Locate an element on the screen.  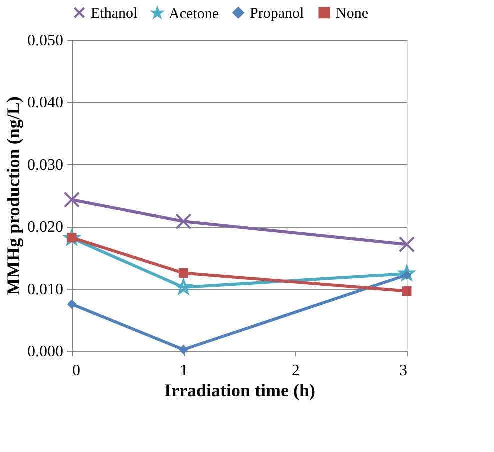
x-tick-label: 0 is located at coordinates (76, 371).